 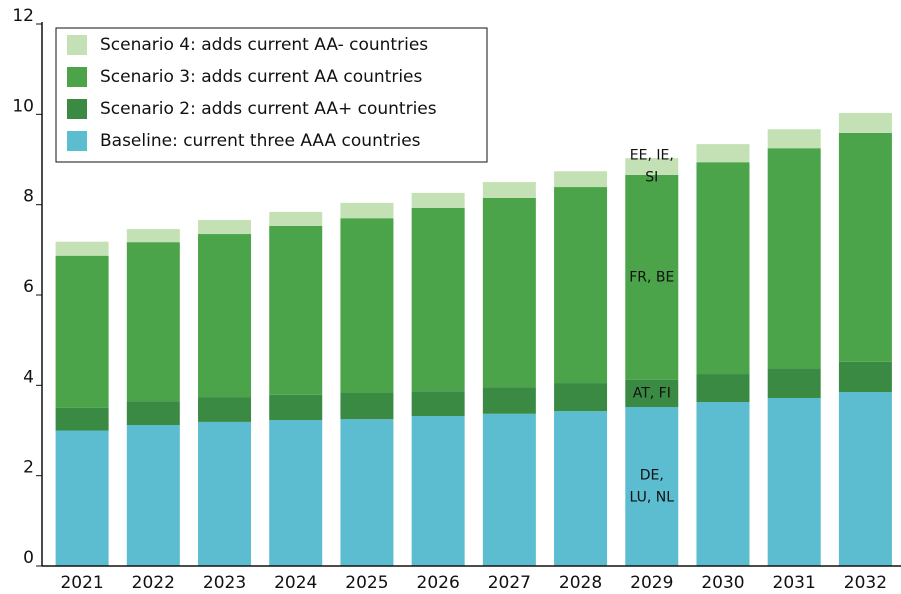 What do you see at coordinates (264, 45) in the screenshot?
I see `legend-label: Scenario 4: adds current AA- countries` at bounding box center [264, 45].